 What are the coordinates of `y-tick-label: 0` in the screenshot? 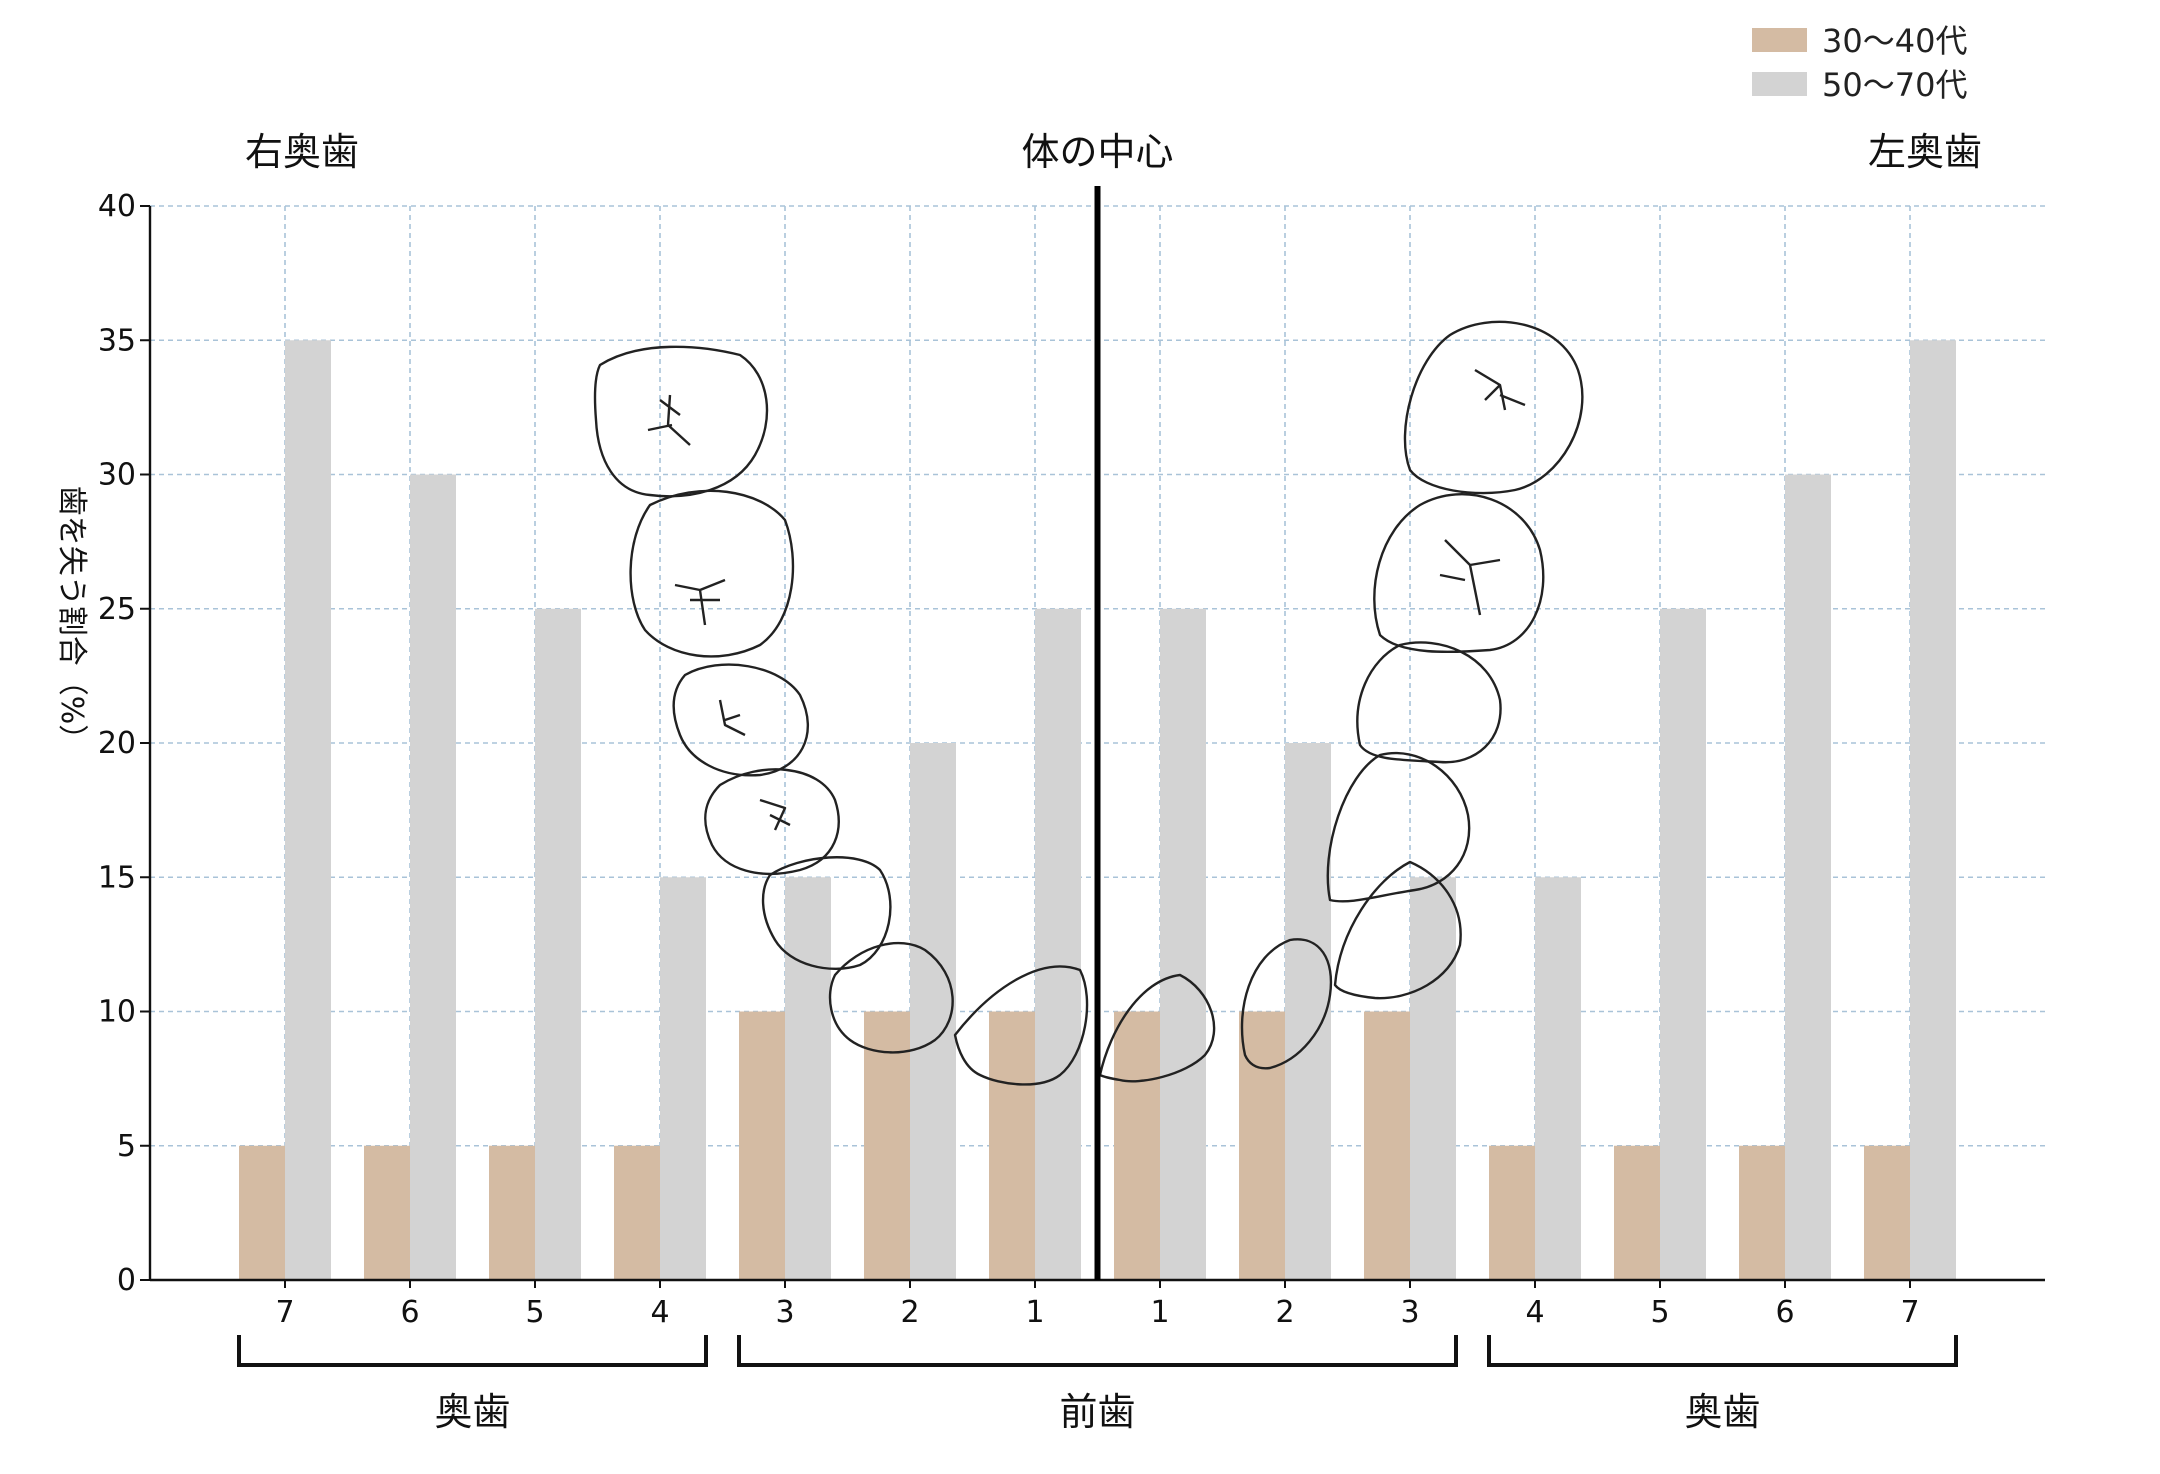 It's located at (126, 1280).